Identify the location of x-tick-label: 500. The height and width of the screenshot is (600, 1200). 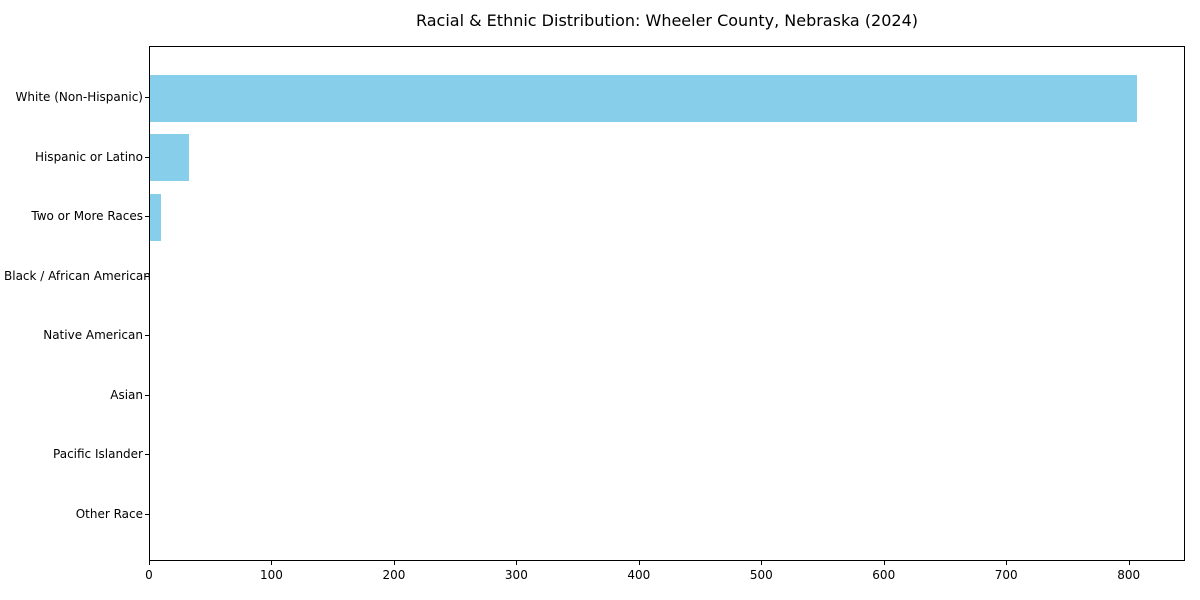
(761, 575).